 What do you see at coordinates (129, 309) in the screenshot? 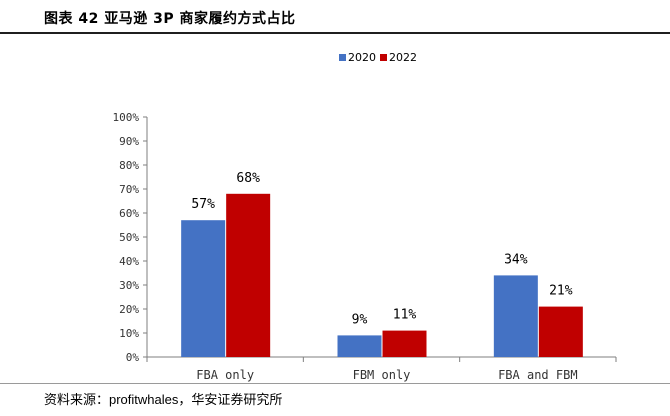
I see `y-tick-label: 20%` at bounding box center [129, 309].